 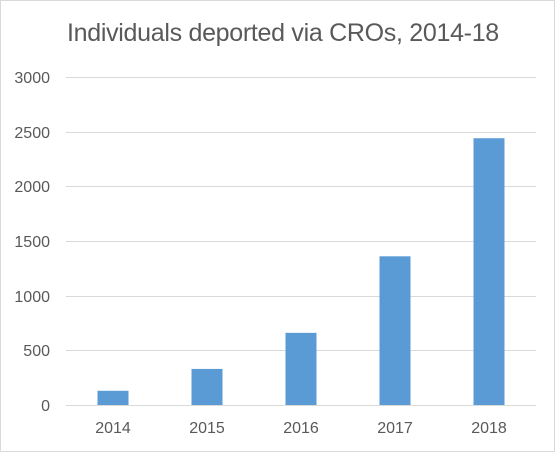 I want to click on x-tick-label: 2017, so click(x=395, y=428).